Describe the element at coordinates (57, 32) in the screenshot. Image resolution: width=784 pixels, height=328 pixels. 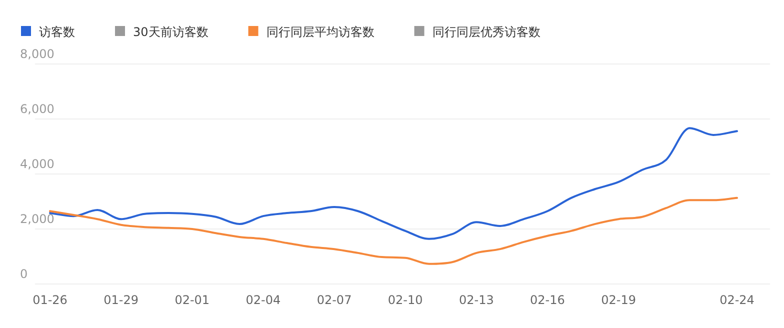
I see `legend-label: 访客数` at that location.